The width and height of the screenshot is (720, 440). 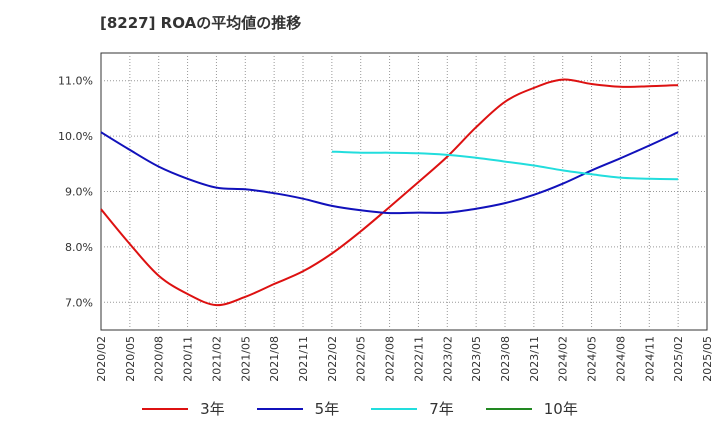 What do you see at coordinates (79, 302) in the screenshot?
I see `y-tick-label: 7.0%` at bounding box center [79, 302].